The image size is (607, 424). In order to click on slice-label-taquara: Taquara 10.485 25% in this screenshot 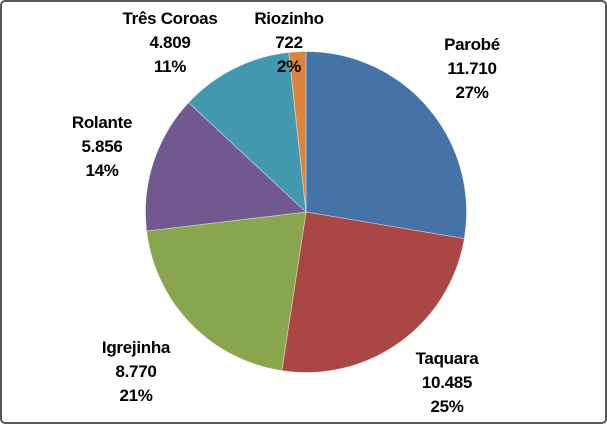, I will do `click(447, 383)`.